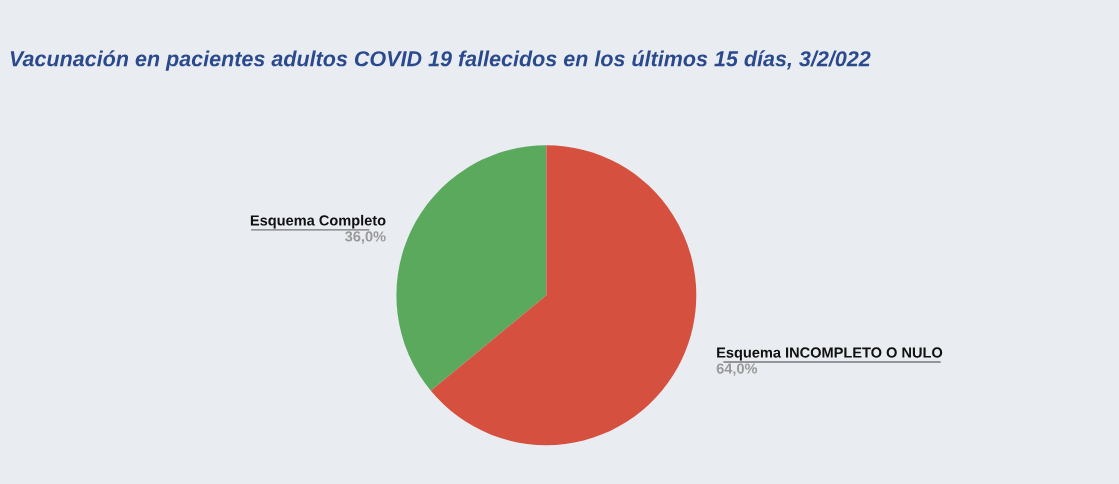 The image size is (1119, 484). I want to click on slice-label: Esquema Completo, so click(318, 221).